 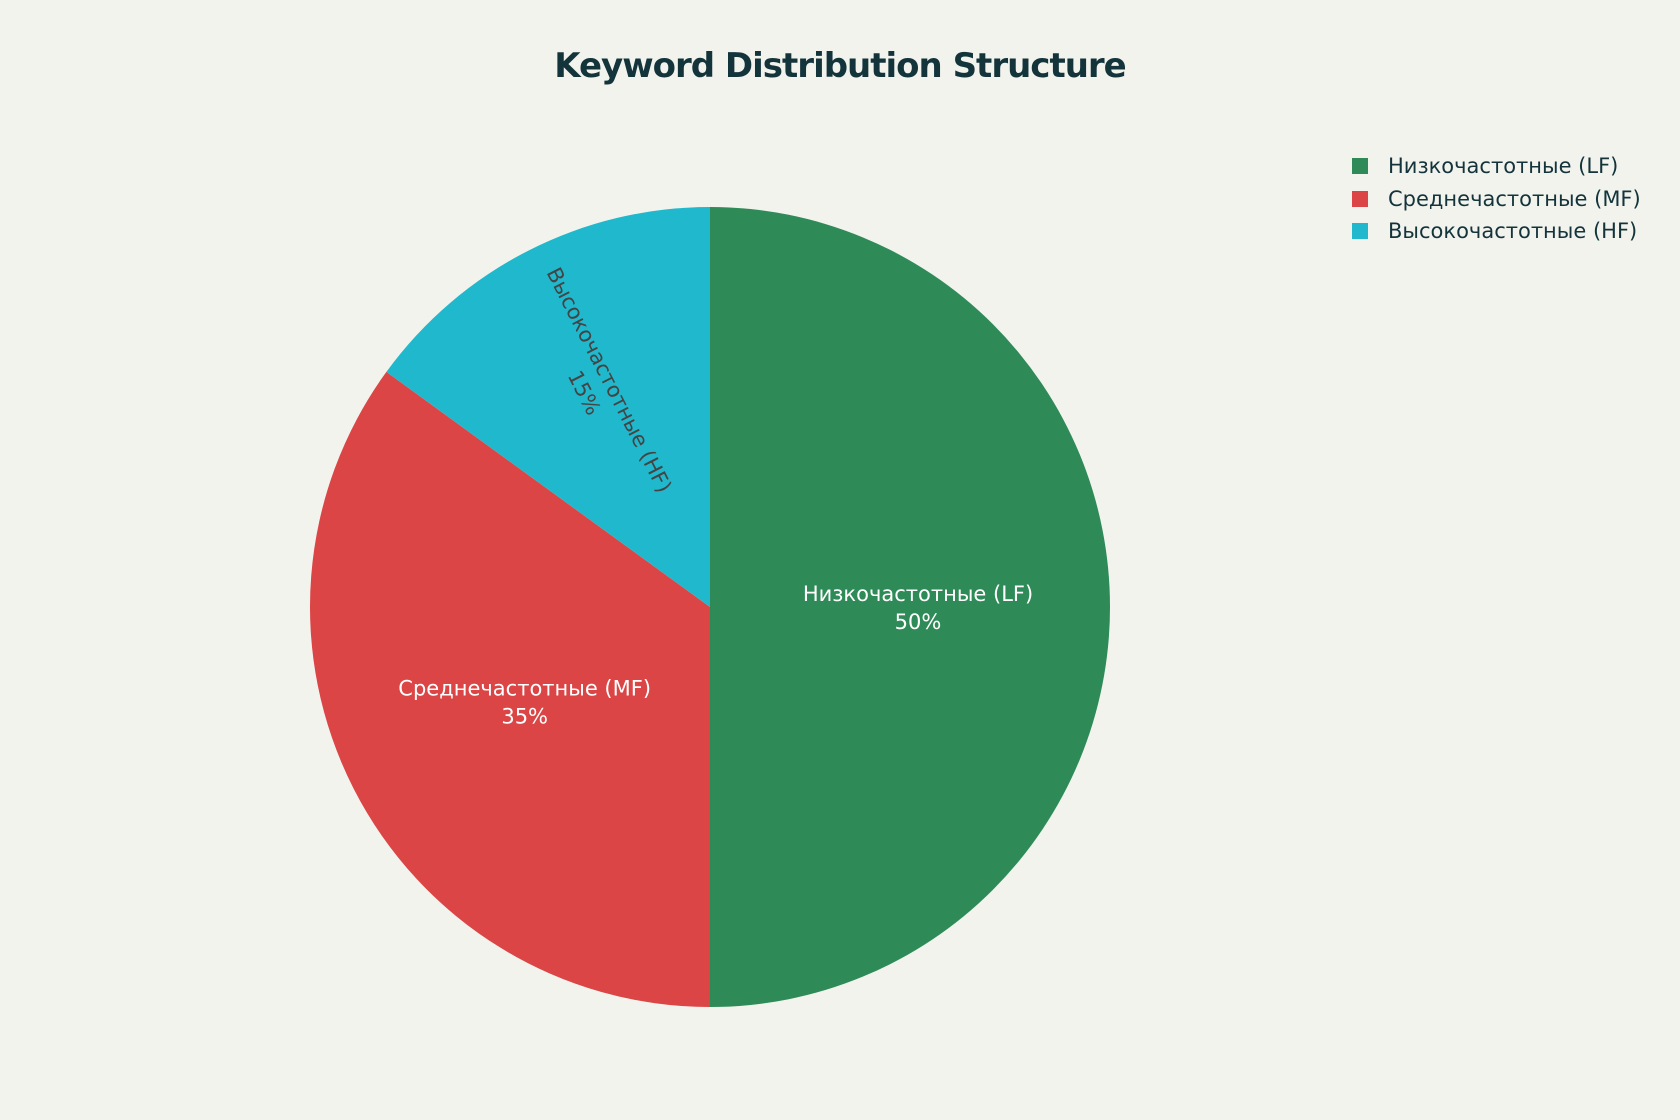 What do you see at coordinates (524, 702) in the screenshot?
I see `slice-label-mf: Среднечастотные (MF) 35%` at bounding box center [524, 702].